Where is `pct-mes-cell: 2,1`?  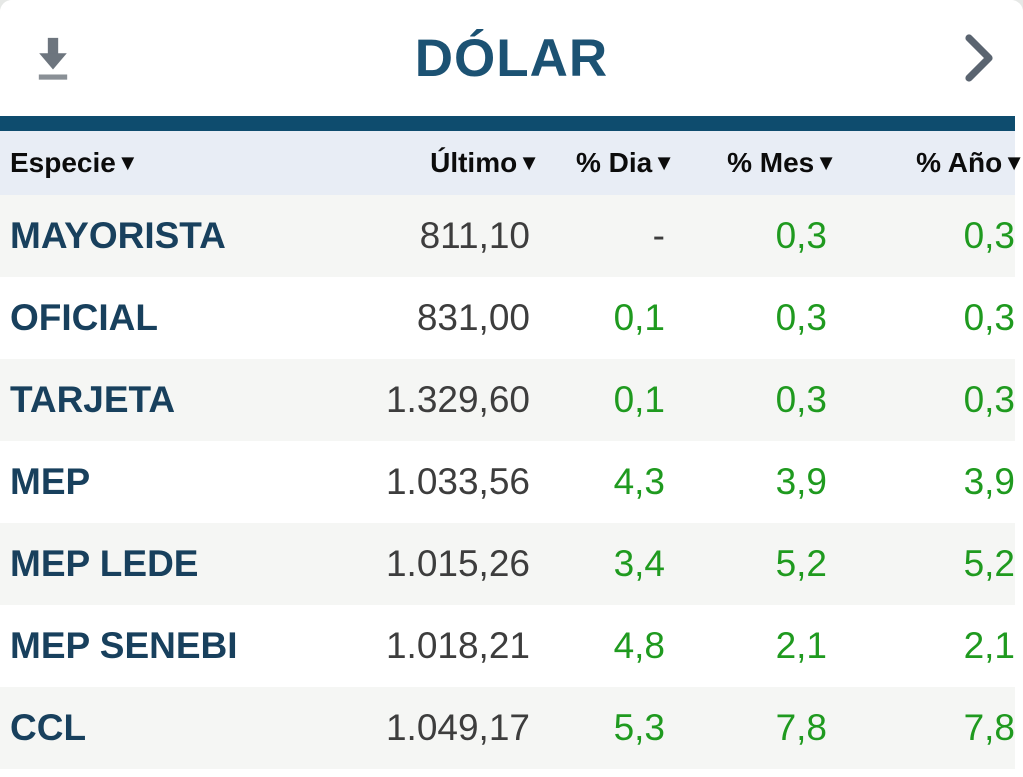 pct-mes-cell: 2,1 is located at coordinates (801, 645).